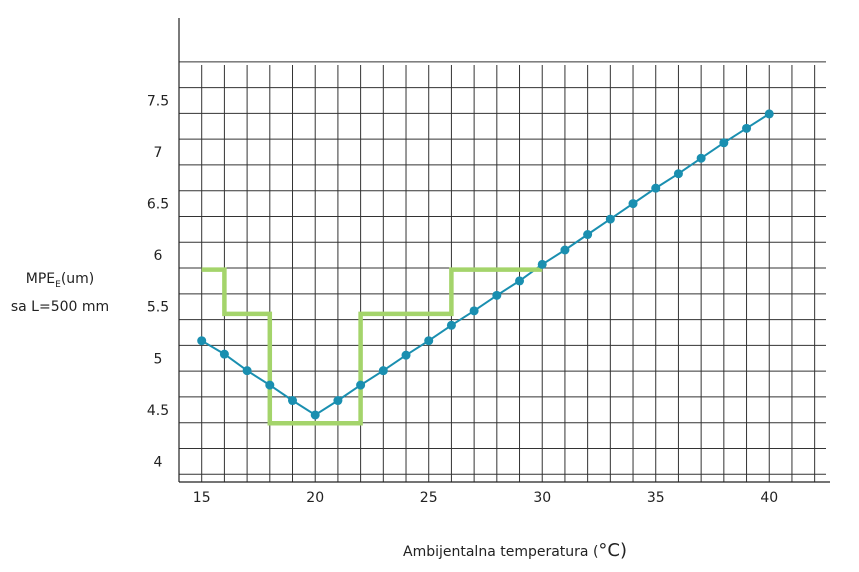  Describe the element at coordinates (769, 498) in the screenshot. I see `x-tick-label: 40` at that location.